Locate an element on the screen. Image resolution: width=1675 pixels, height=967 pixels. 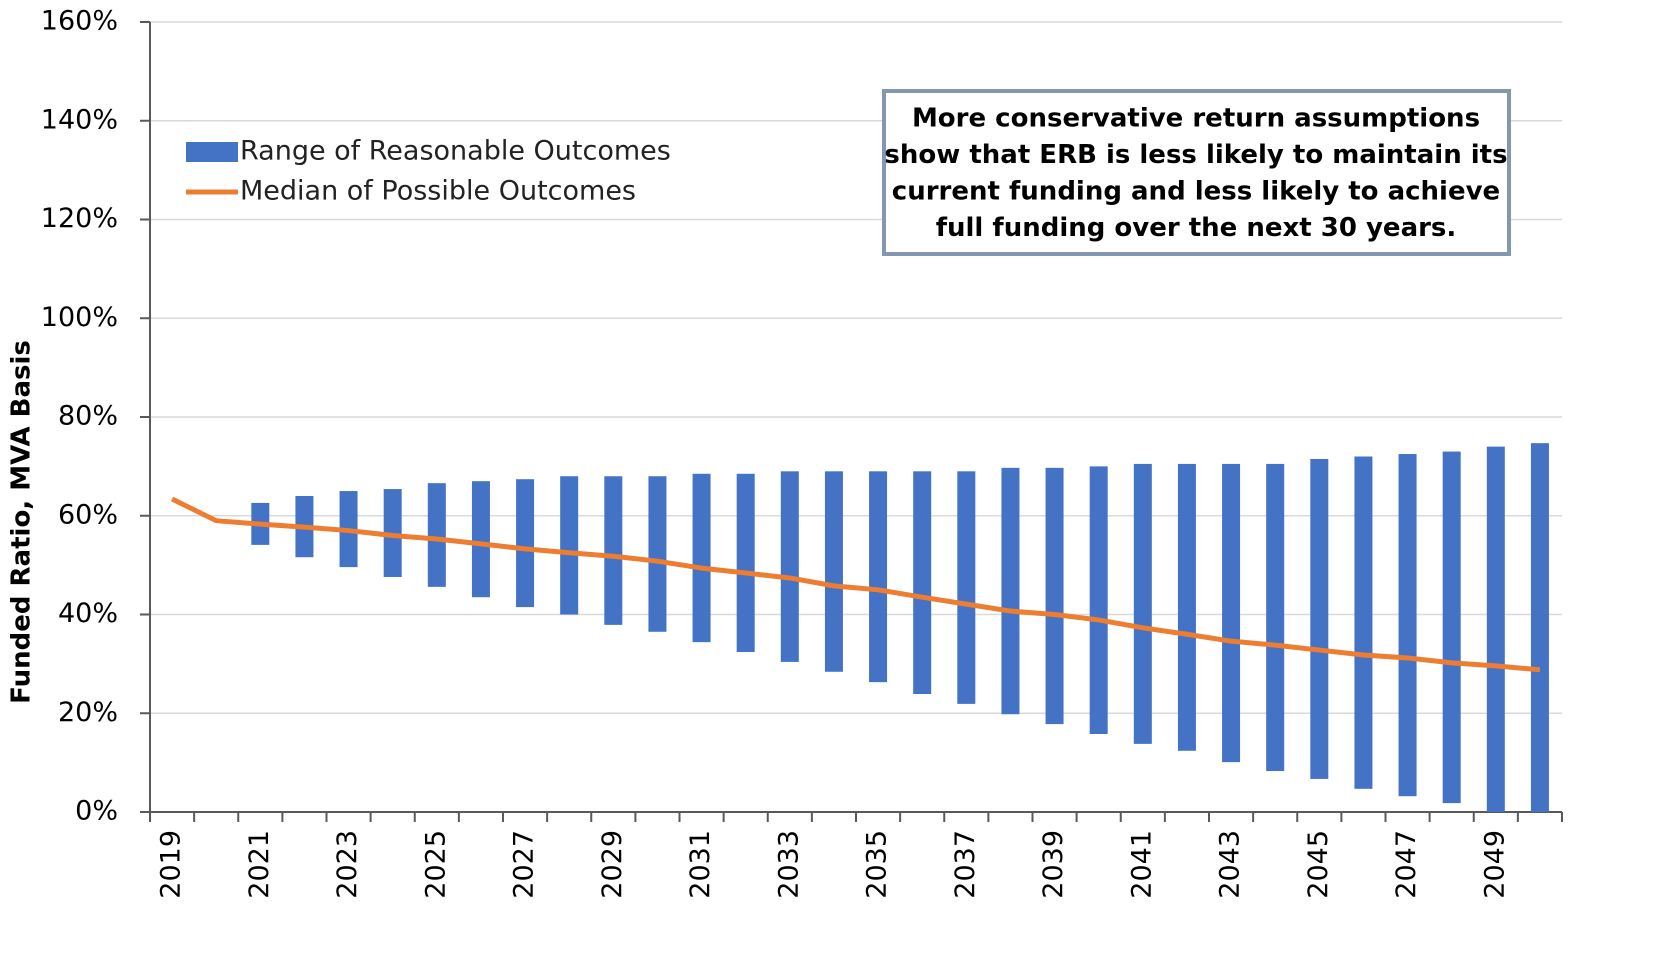
x-tick-label: 2035 is located at coordinates (877, 864).